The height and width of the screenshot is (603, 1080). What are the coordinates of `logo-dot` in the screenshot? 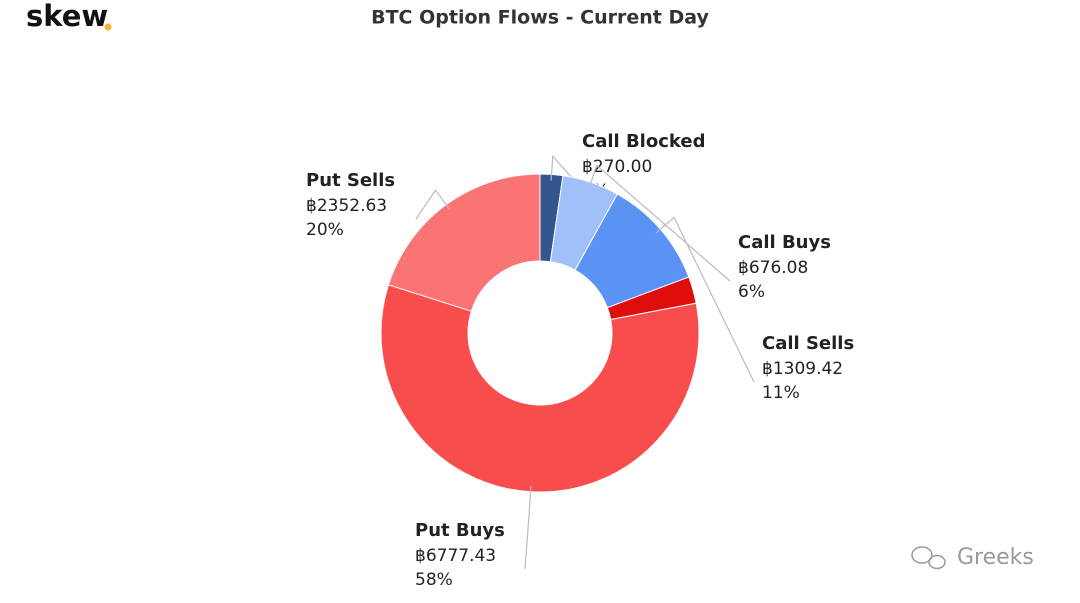 It's located at (108, 27).